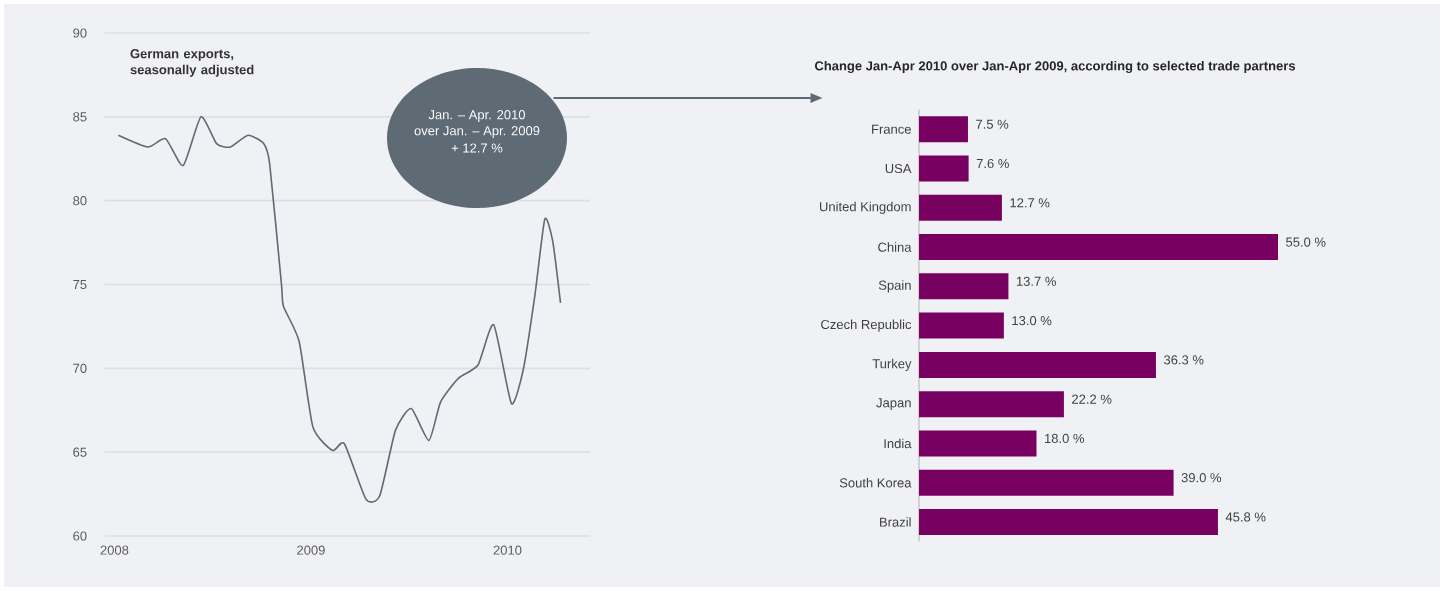  Describe the element at coordinates (893, 404) in the screenshot. I see `y-tick-label: Japan` at that location.